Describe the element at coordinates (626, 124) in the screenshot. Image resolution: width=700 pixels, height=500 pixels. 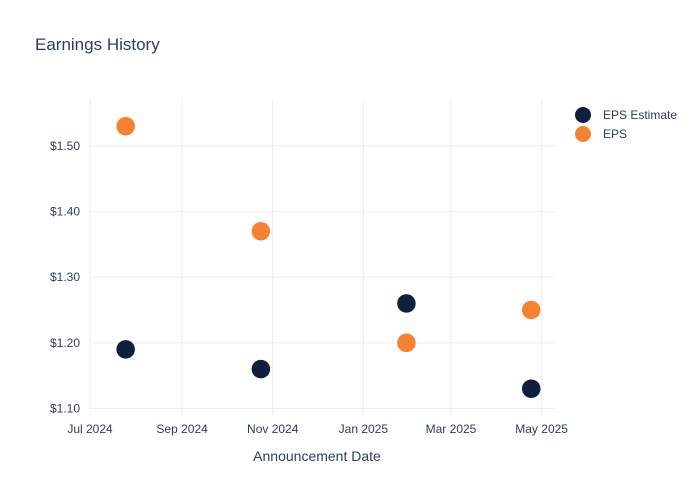
I see `legend: EPS Estimate EPS` at that location.